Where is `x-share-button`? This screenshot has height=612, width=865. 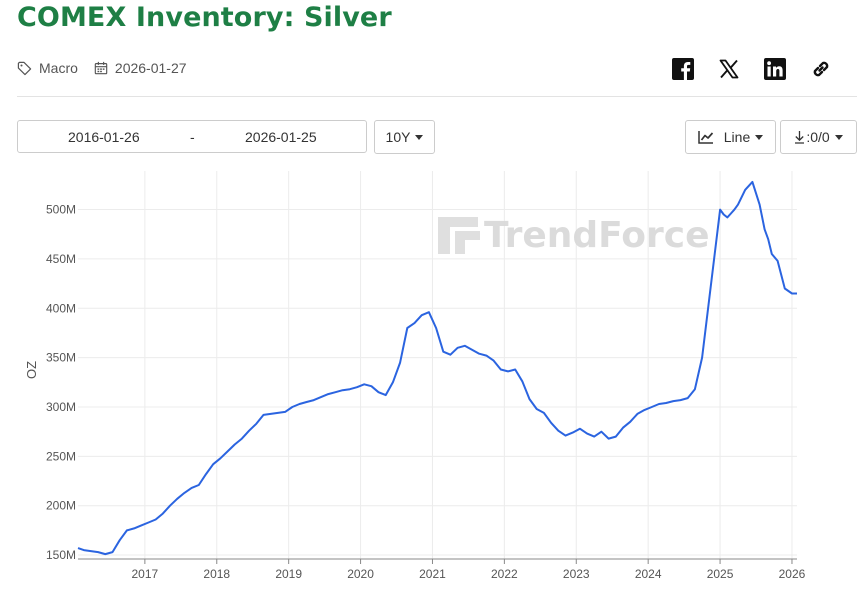
x-share-button is located at coordinates (729, 69).